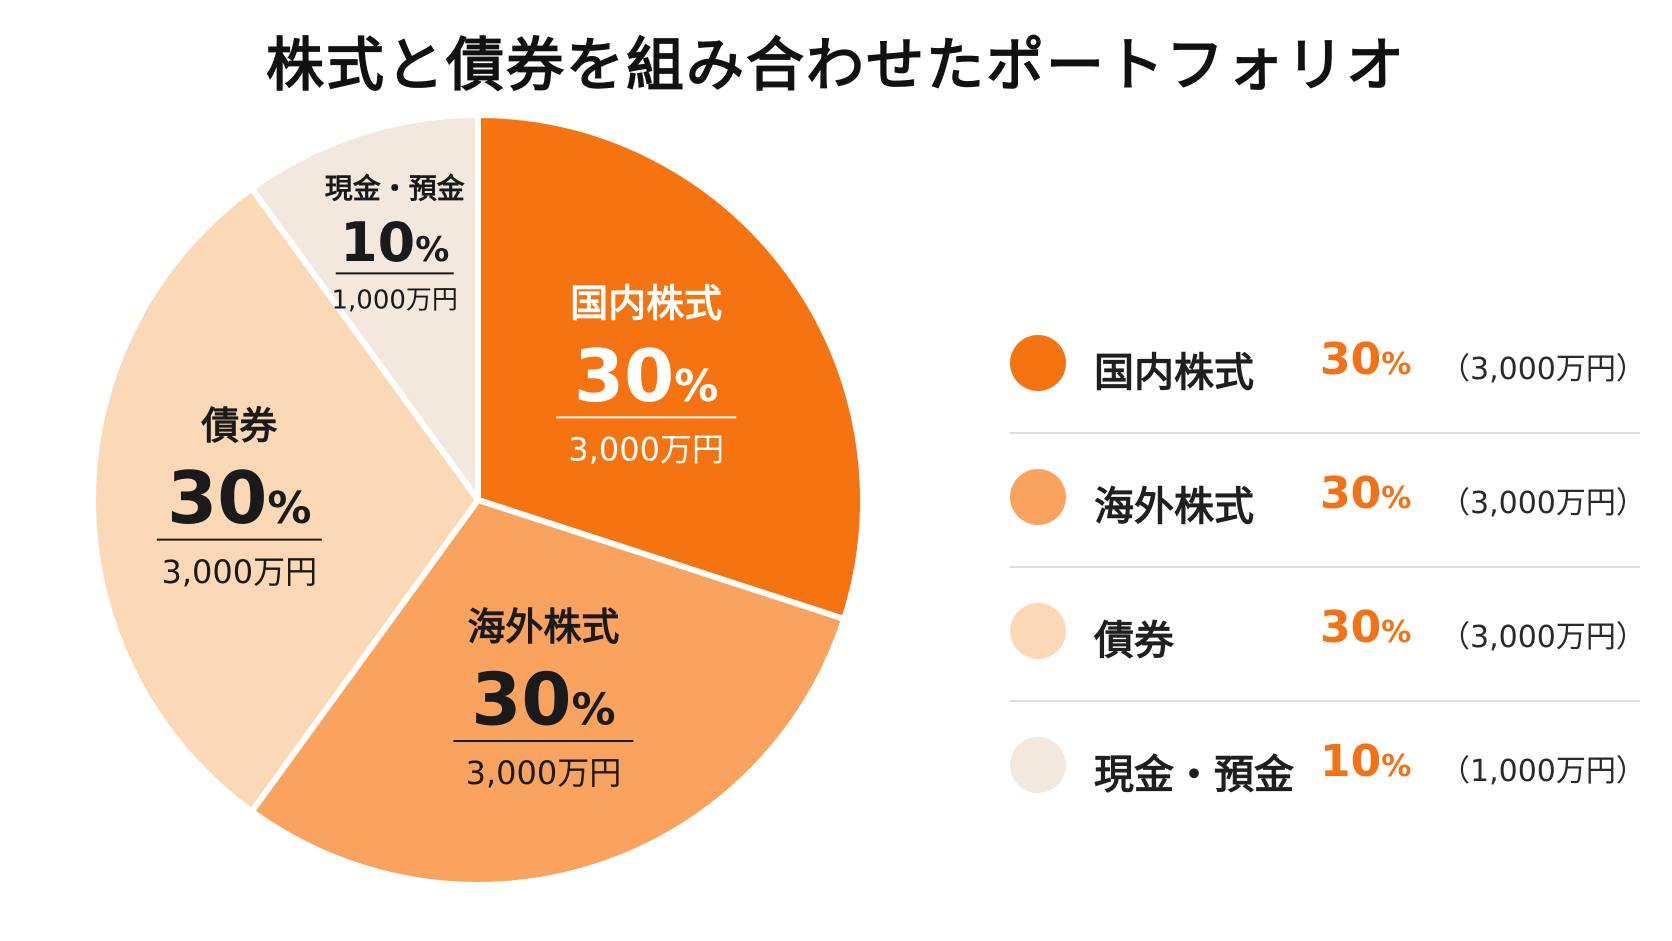 The height and width of the screenshot is (941, 1672). I want to click on legend-item-cash-deposits: 現金・預金 10% （1,000万円）, so click(1328, 769).